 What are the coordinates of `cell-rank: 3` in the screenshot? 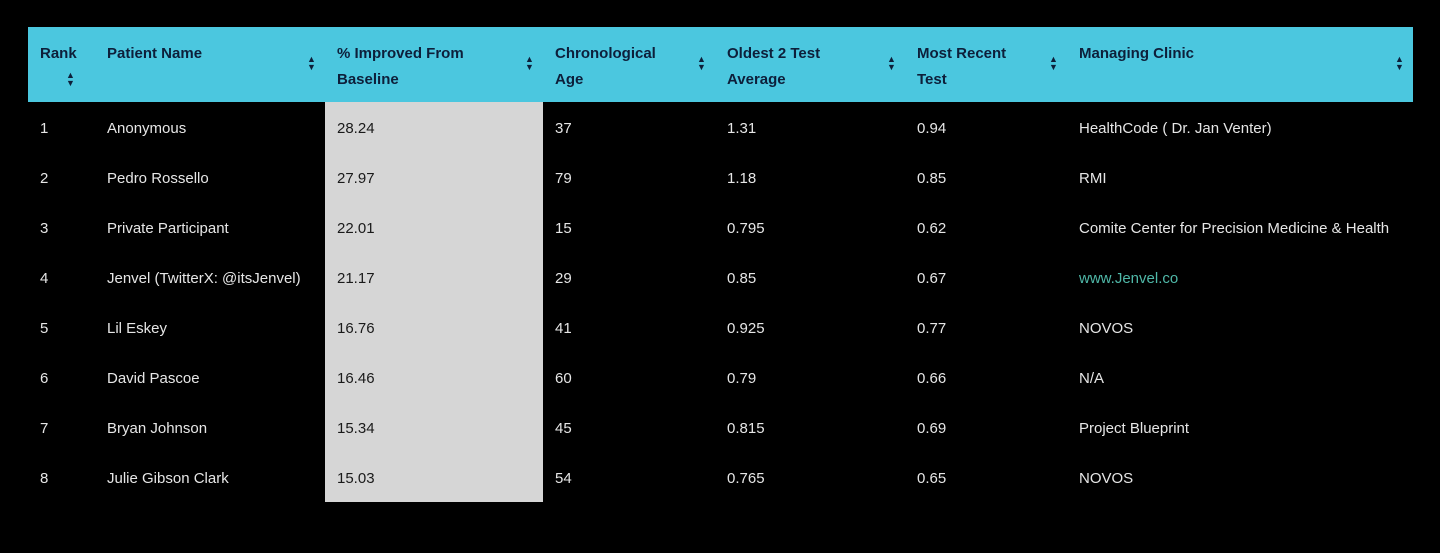 It's located at (44, 228).